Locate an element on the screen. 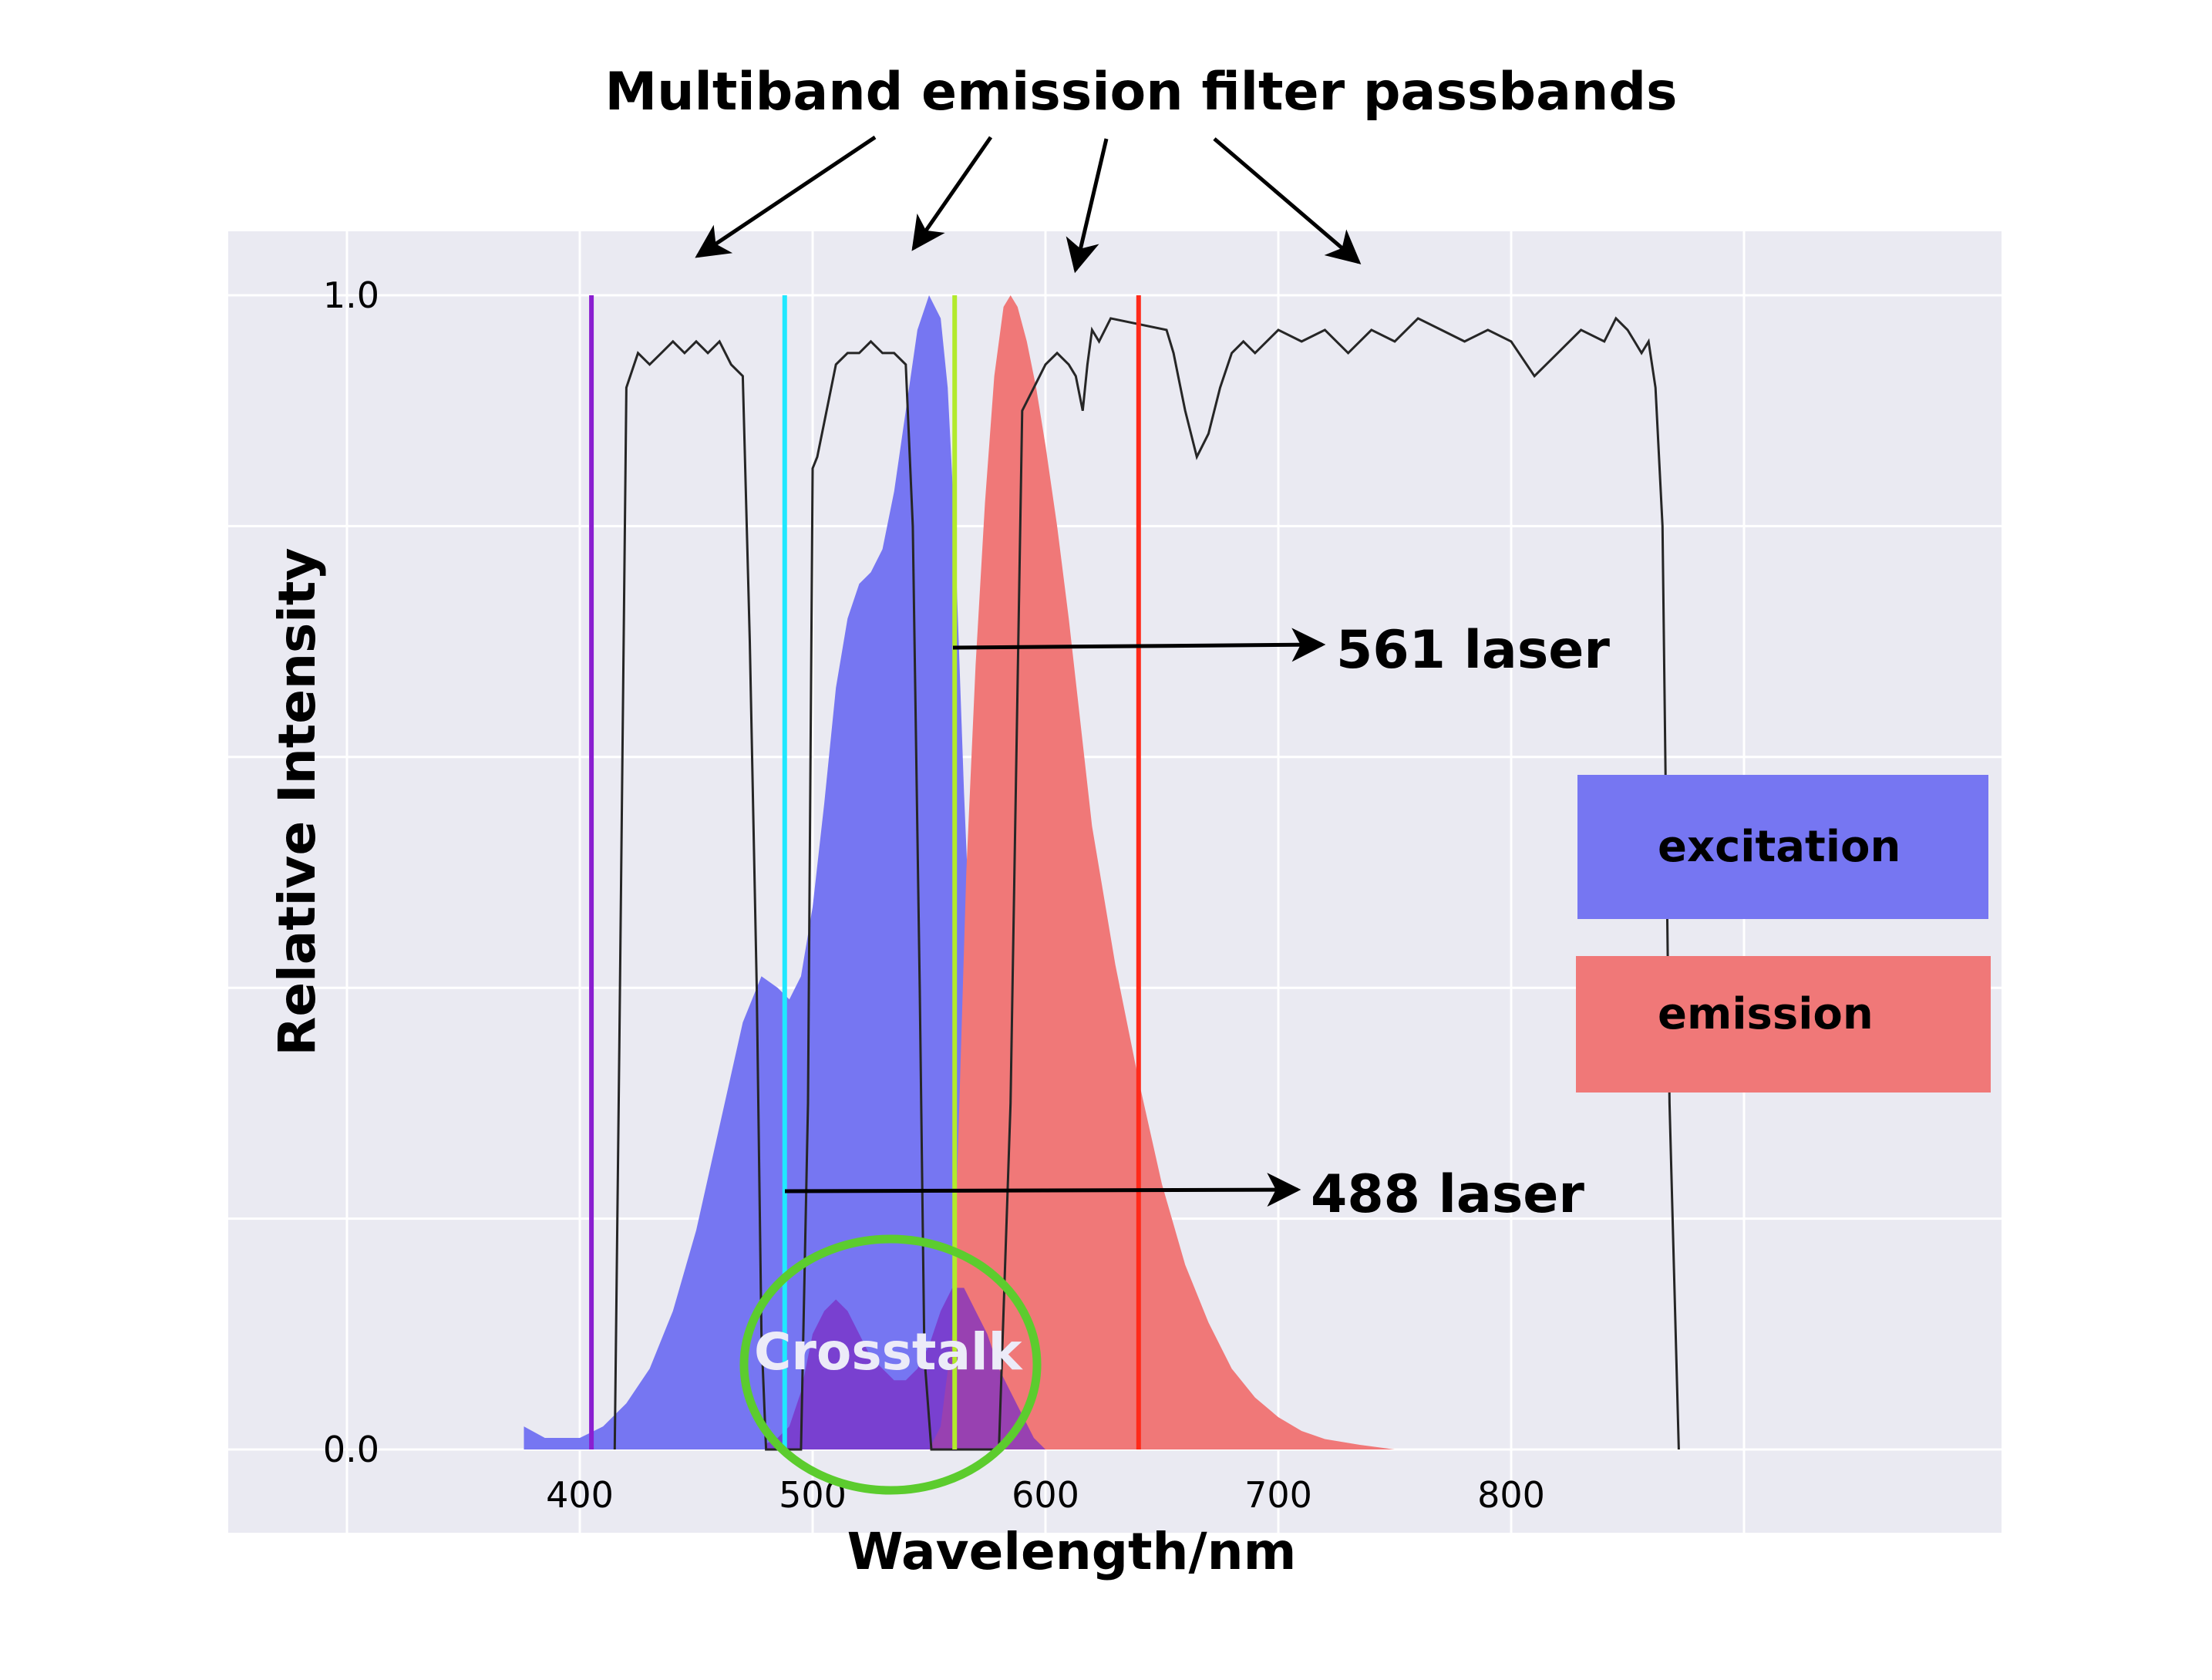  laser-488-label: 488 laser is located at coordinates (1447, 1194).